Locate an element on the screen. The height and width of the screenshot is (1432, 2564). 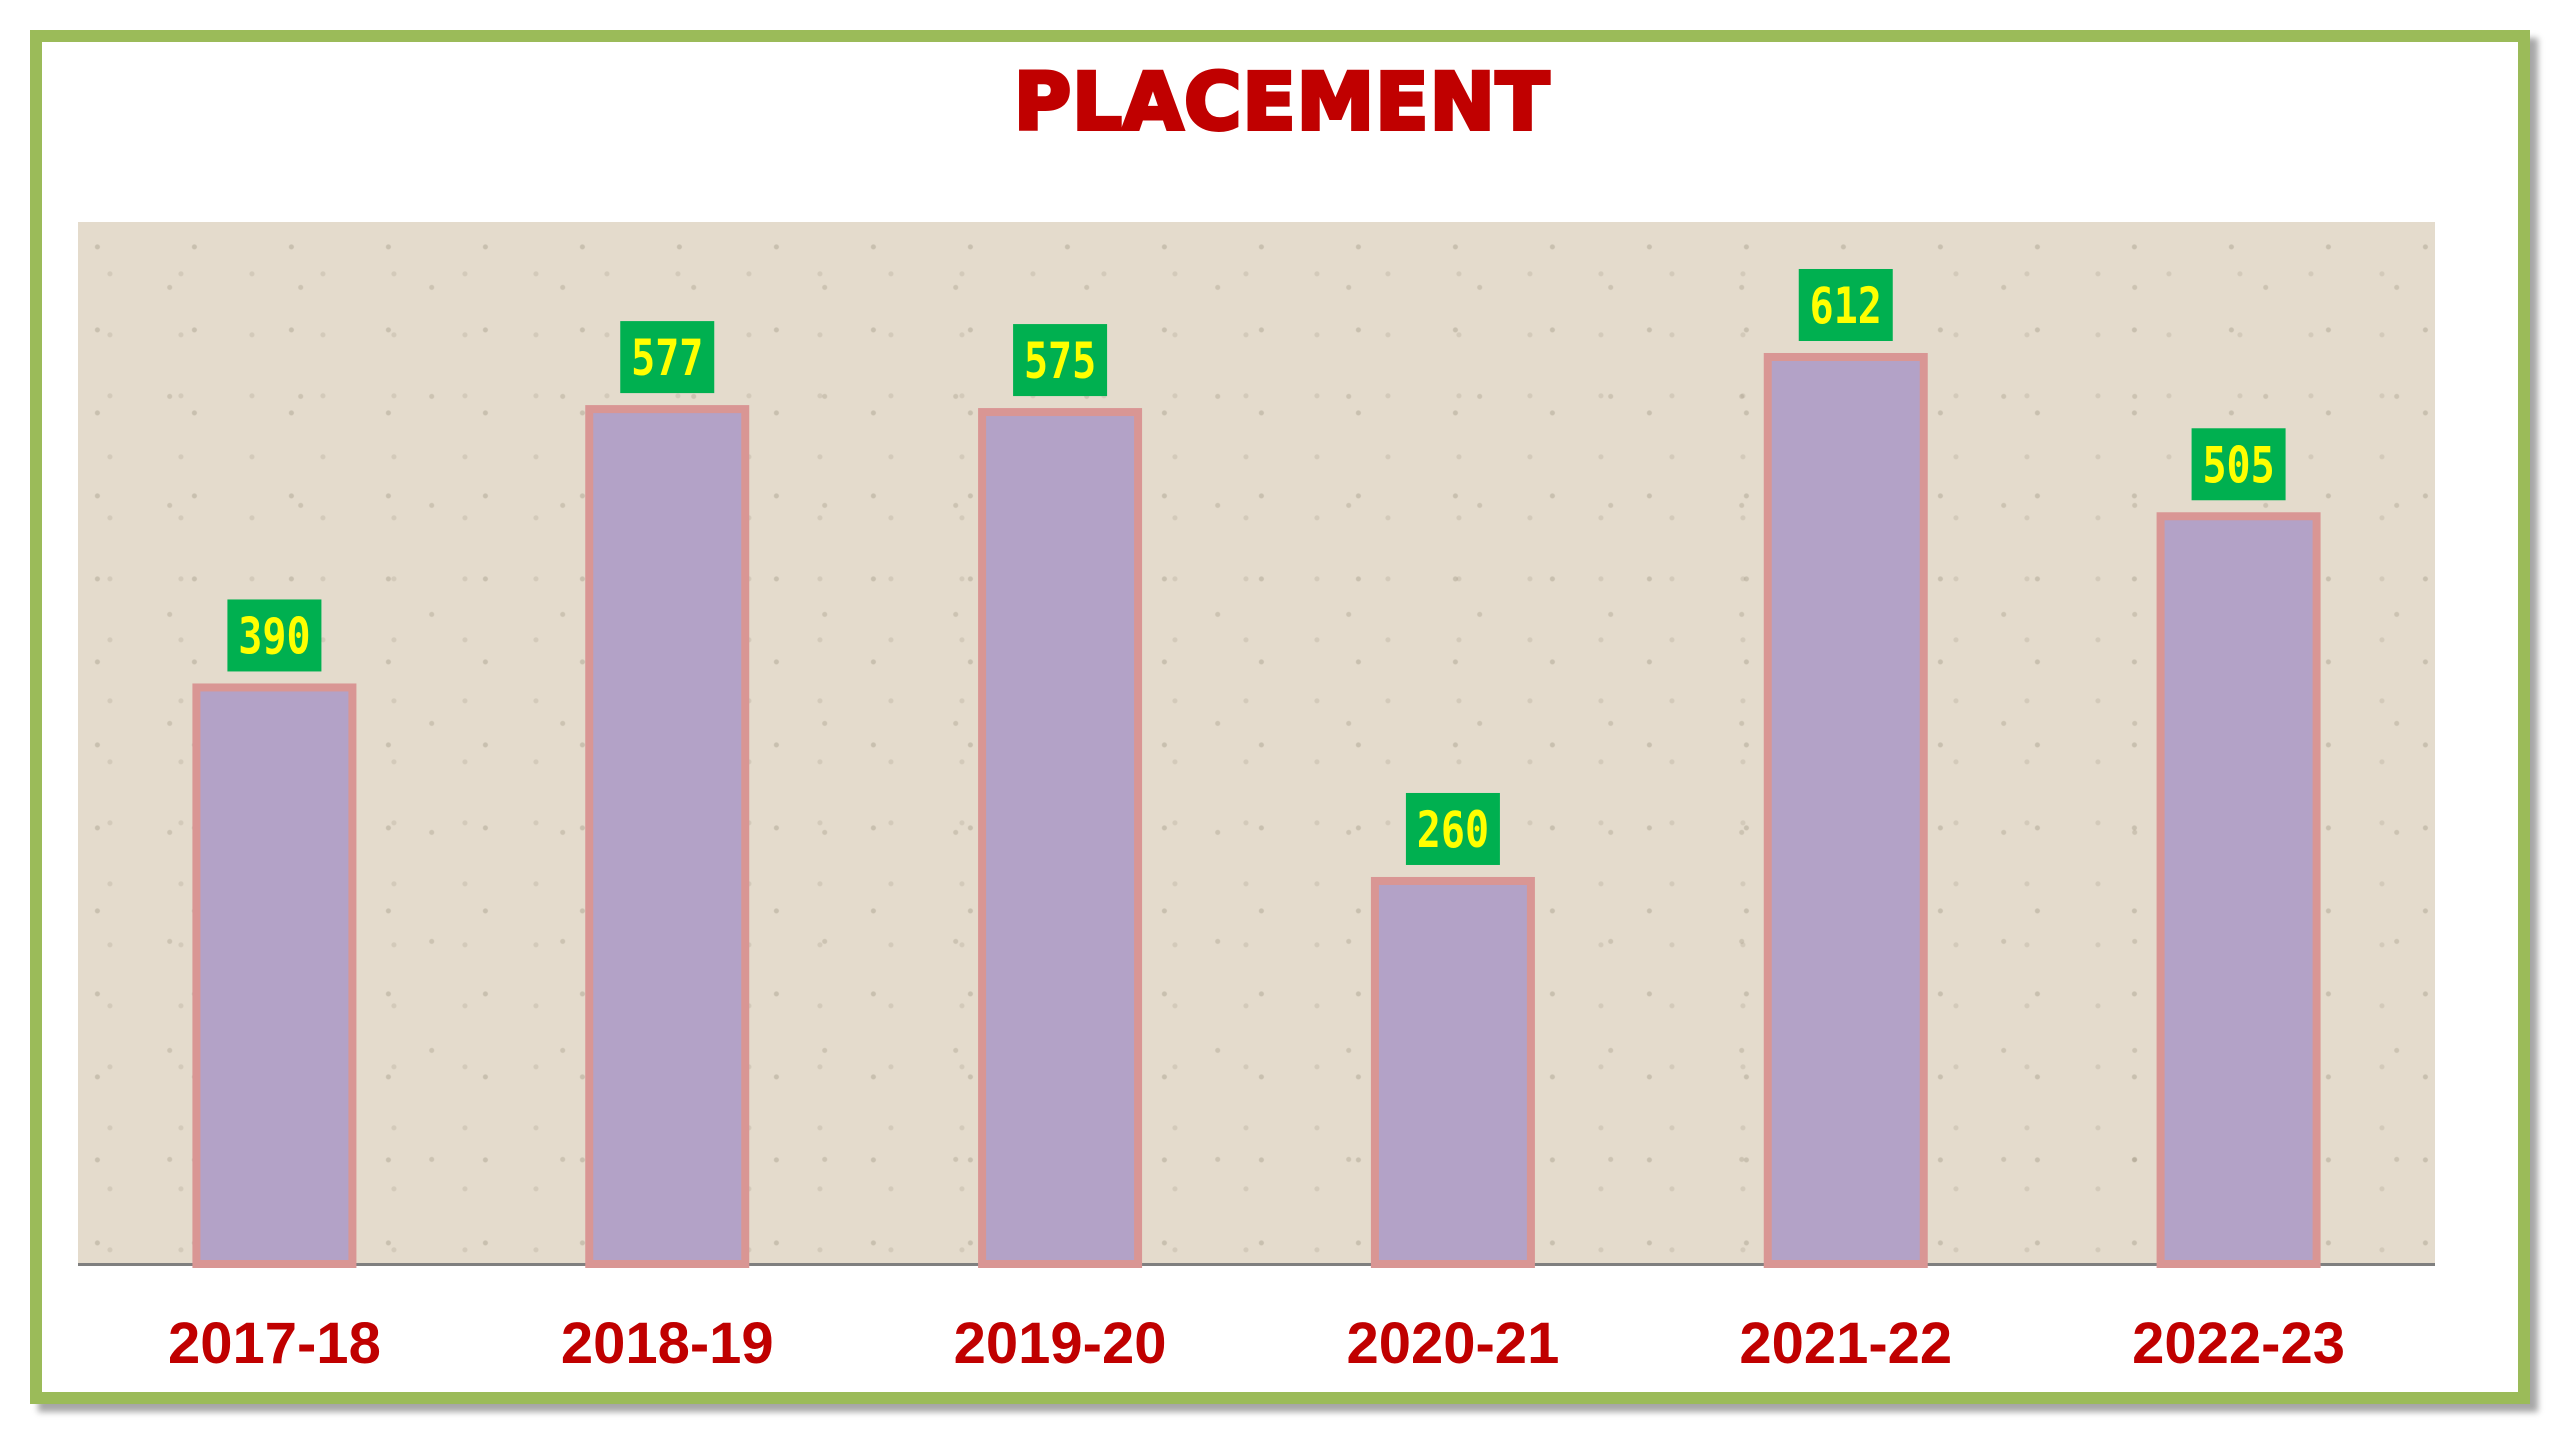
data-label: 612 is located at coordinates (1846, 306).